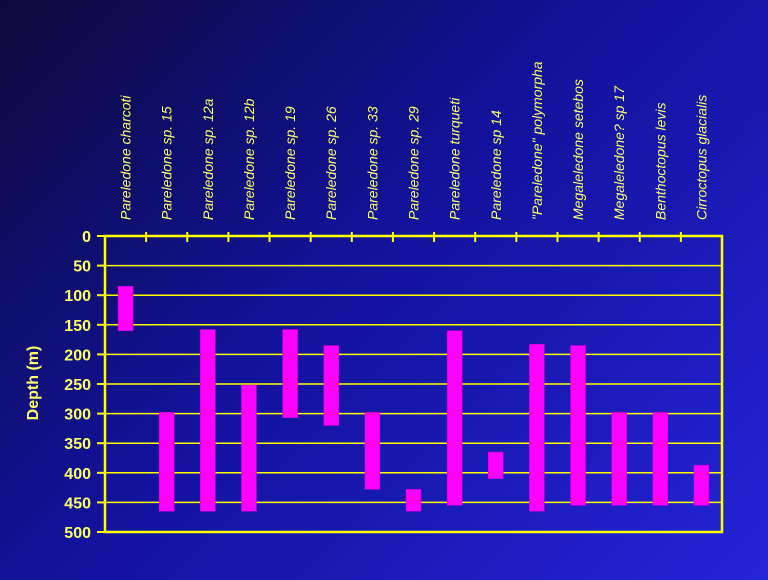  What do you see at coordinates (77, 385) in the screenshot?
I see `y-tick-label: 250` at bounding box center [77, 385].